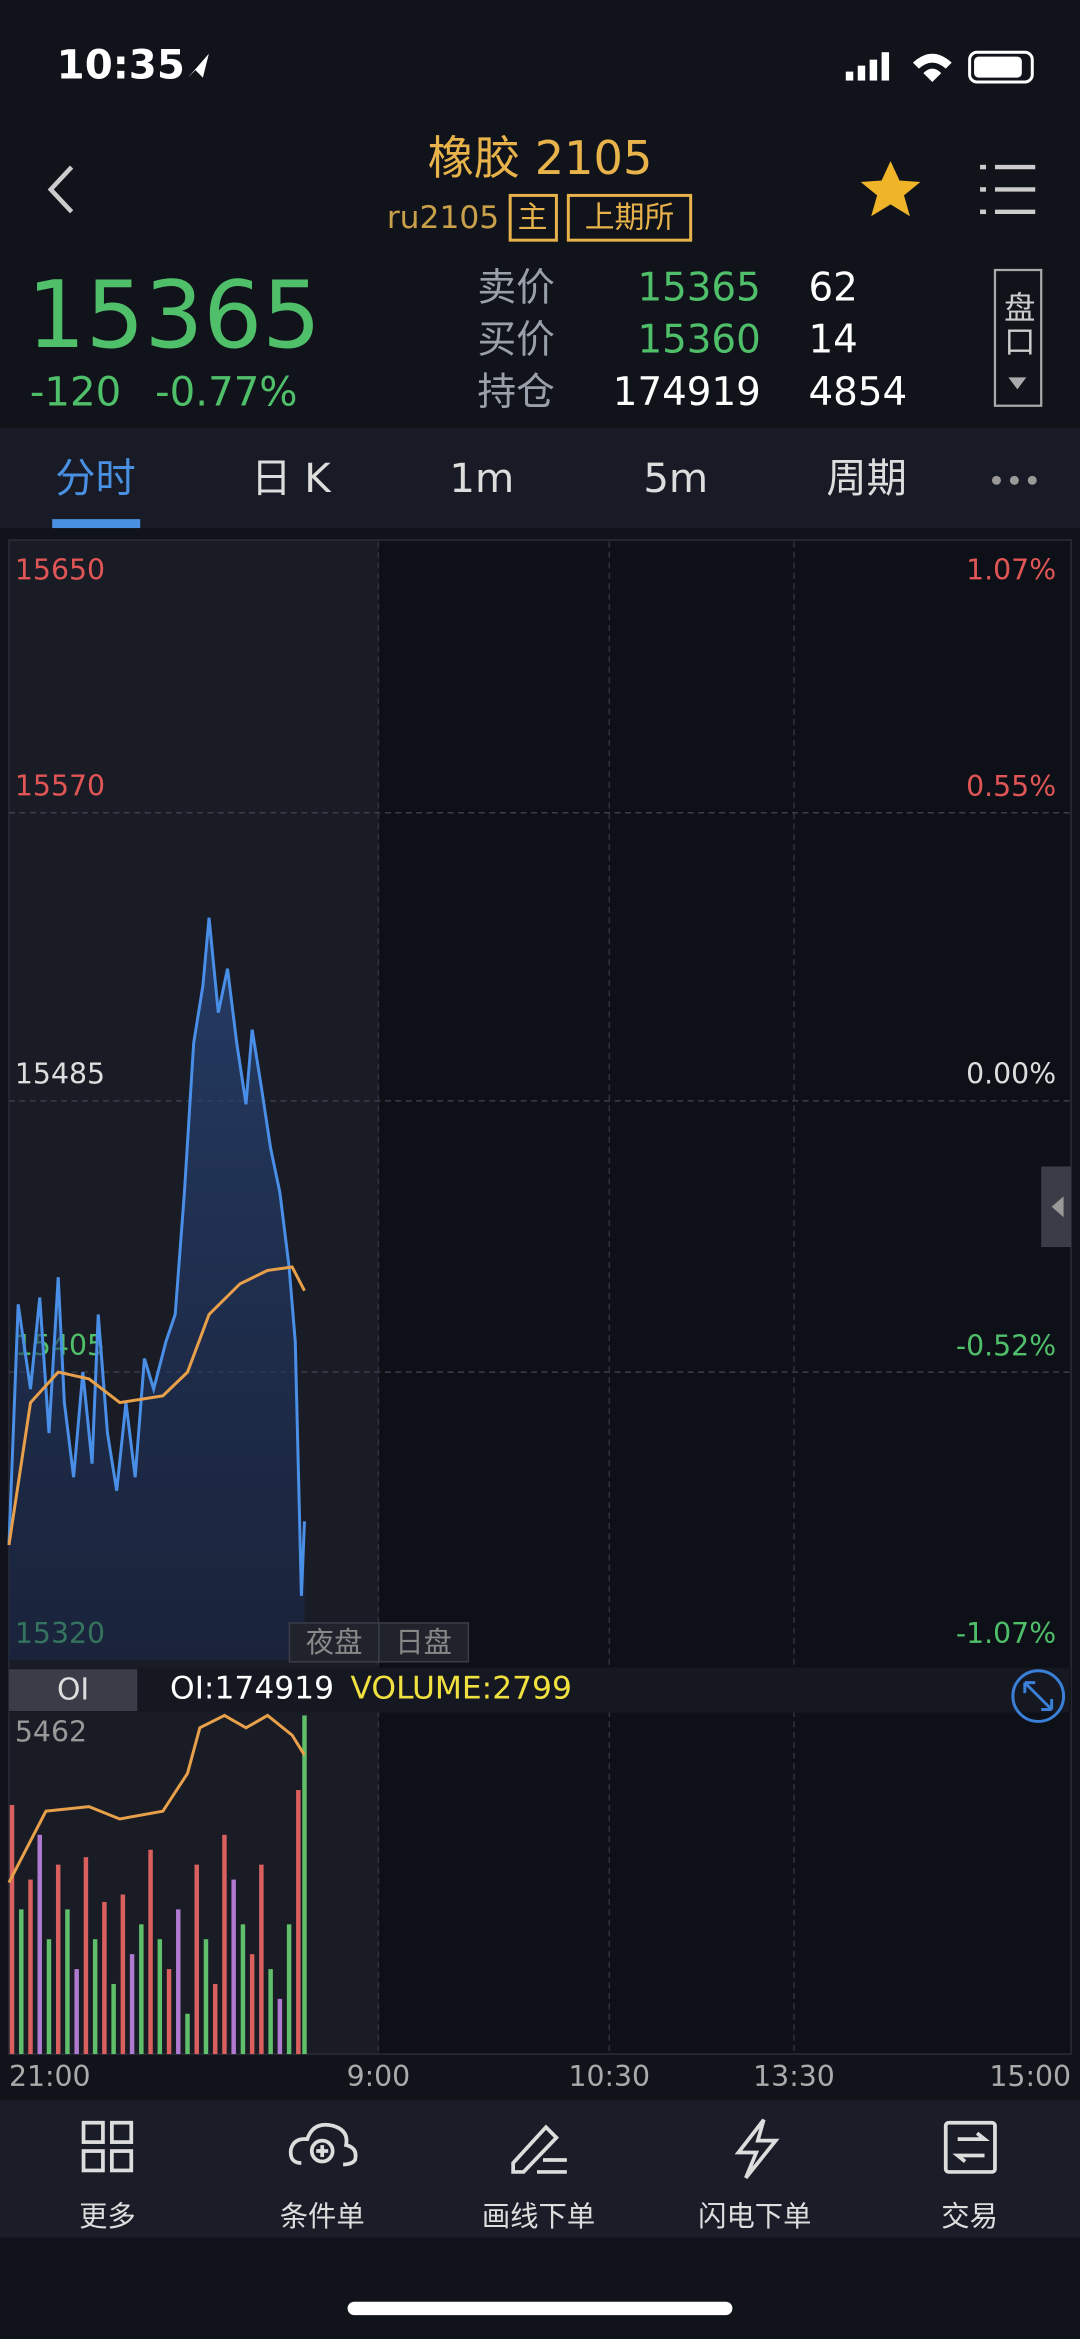 The height and width of the screenshot is (2339, 1080). What do you see at coordinates (794, 2076) in the screenshot?
I see `x-tick-label: 13:30` at bounding box center [794, 2076].